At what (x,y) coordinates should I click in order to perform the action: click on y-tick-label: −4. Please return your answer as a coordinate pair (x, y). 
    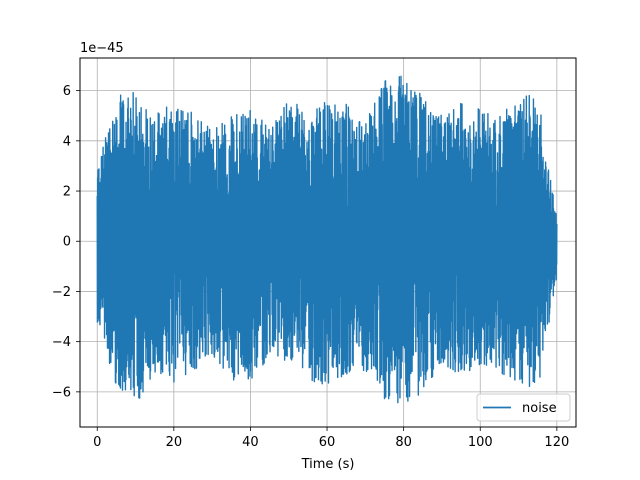
    Looking at the image, I should click on (61, 342).